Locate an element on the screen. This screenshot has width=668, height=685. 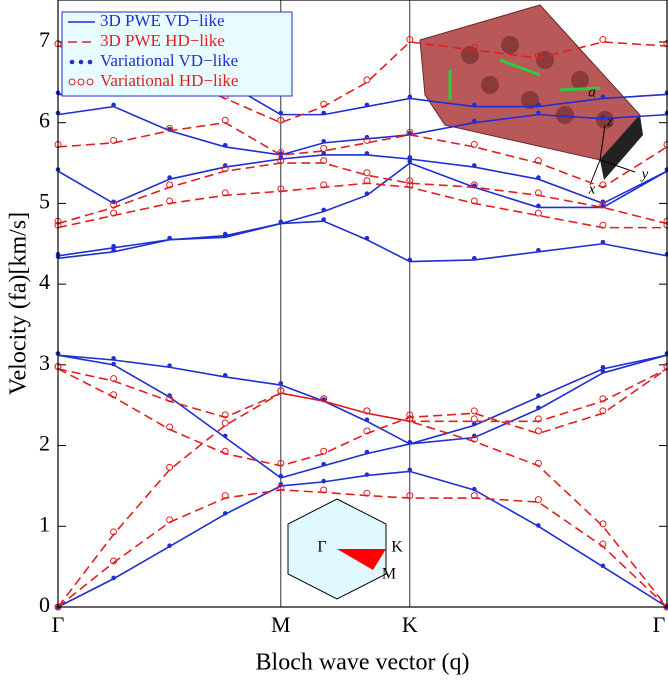
legend-label: 3D PWE VD−like is located at coordinates (162, 20).